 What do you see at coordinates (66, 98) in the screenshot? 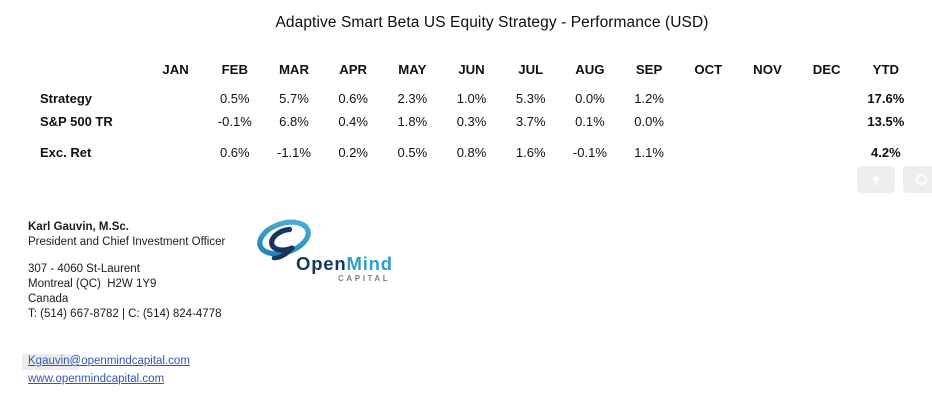
I see `row-label: Strategy` at bounding box center [66, 98].